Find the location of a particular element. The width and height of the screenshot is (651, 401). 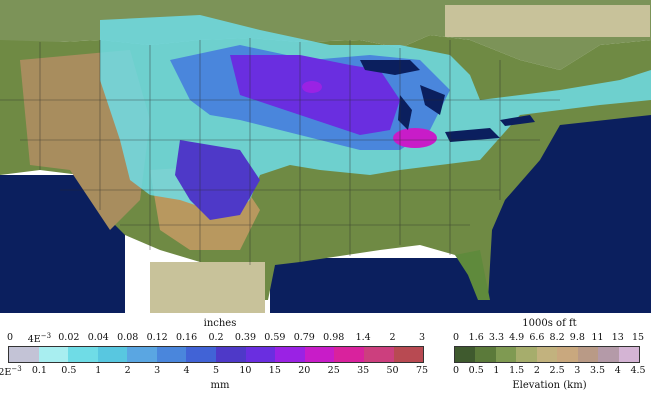

precip-bottom-tick: 15 is located at coordinates (274, 370).